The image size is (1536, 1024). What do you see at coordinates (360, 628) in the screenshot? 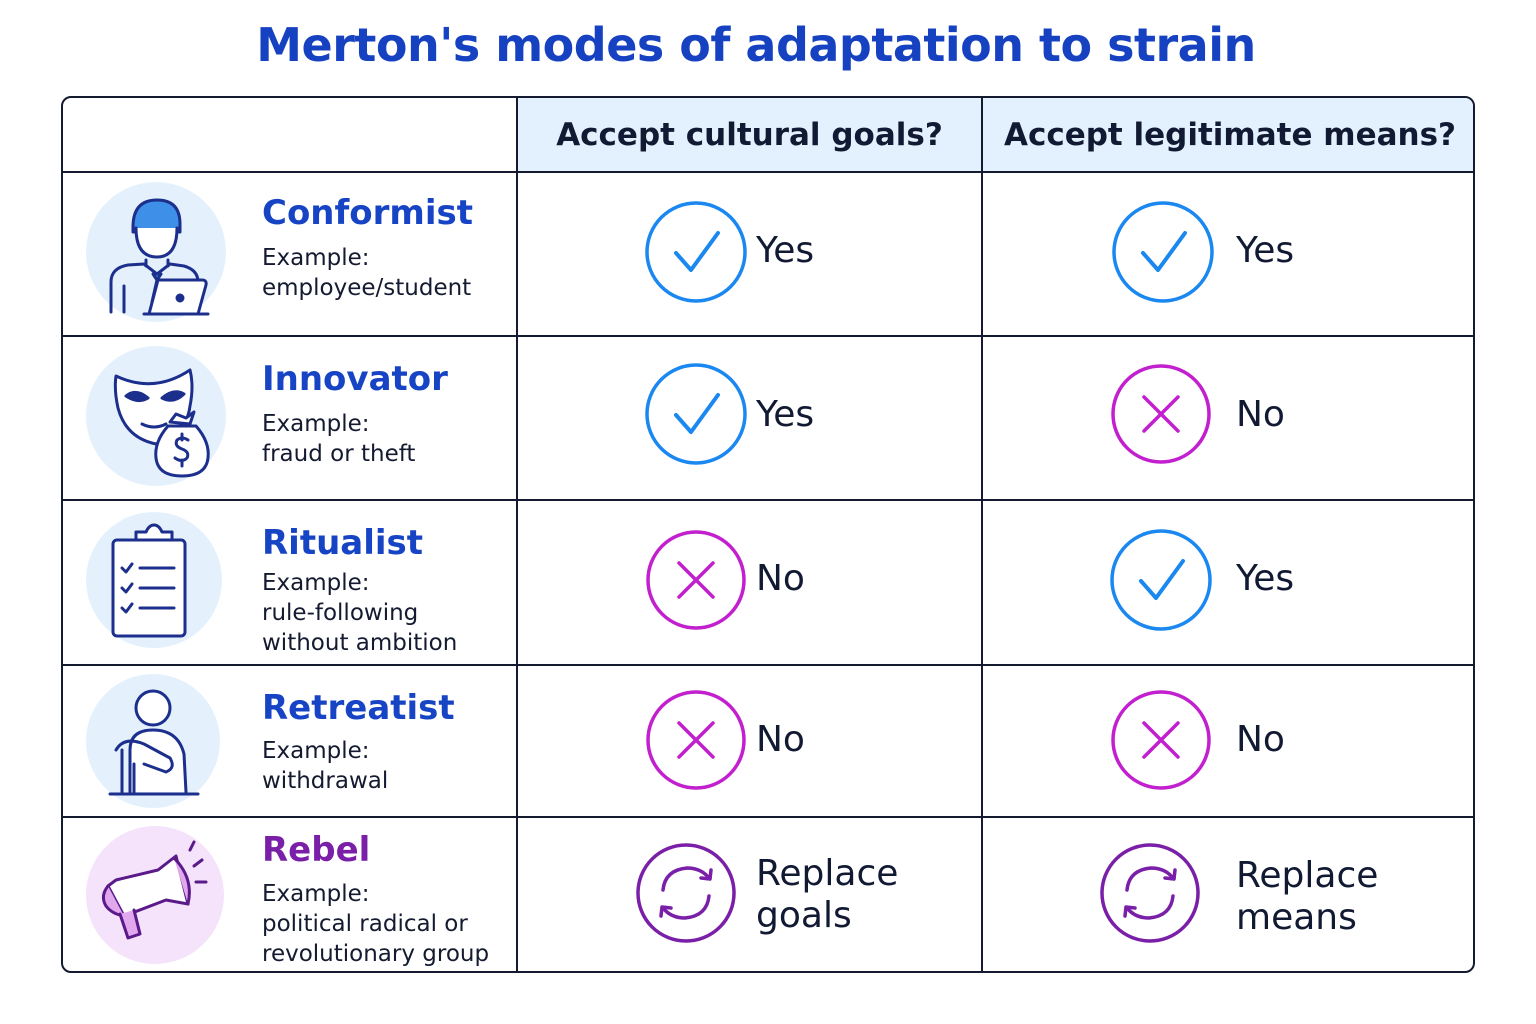
I see `example-text: rule-following without ambition` at bounding box center [360, 628].